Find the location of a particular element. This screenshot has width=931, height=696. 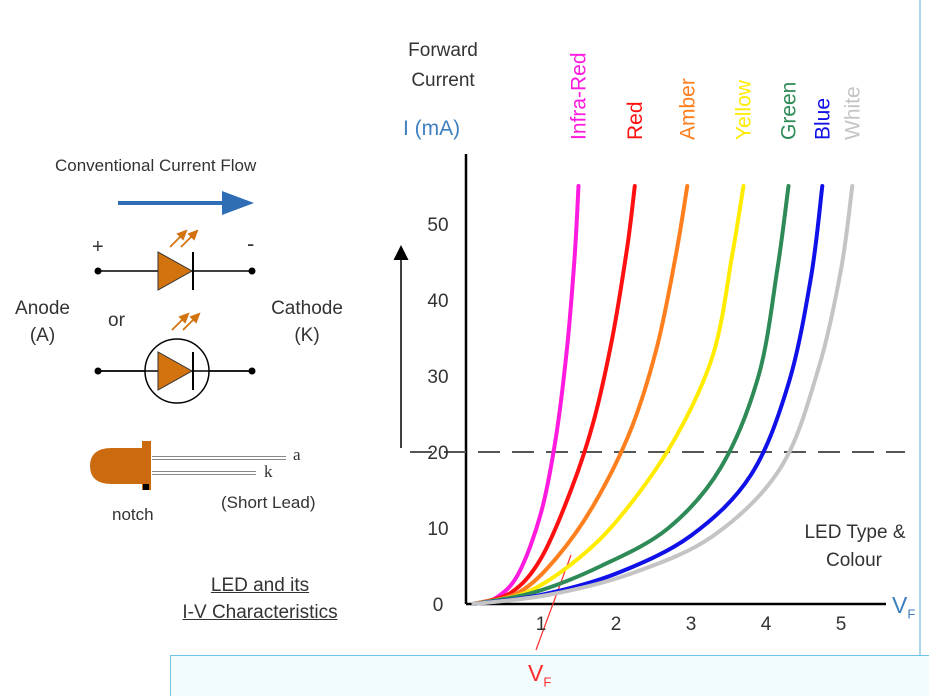

colour-label: Colour is located at coordinates (854, 560).